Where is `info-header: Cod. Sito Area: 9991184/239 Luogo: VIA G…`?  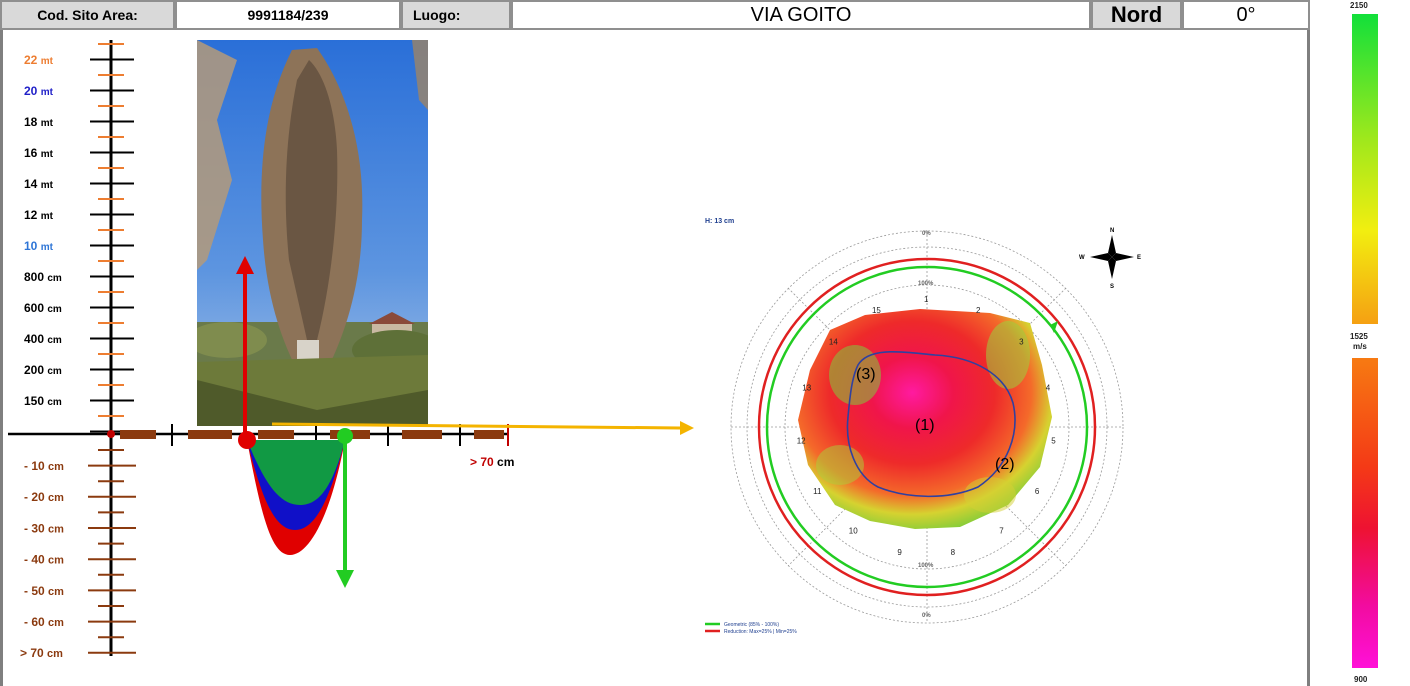 info-header: Cod. Sito Area: 9991184/239 Luogo: VIA G… is located at coordinates (655, 15).